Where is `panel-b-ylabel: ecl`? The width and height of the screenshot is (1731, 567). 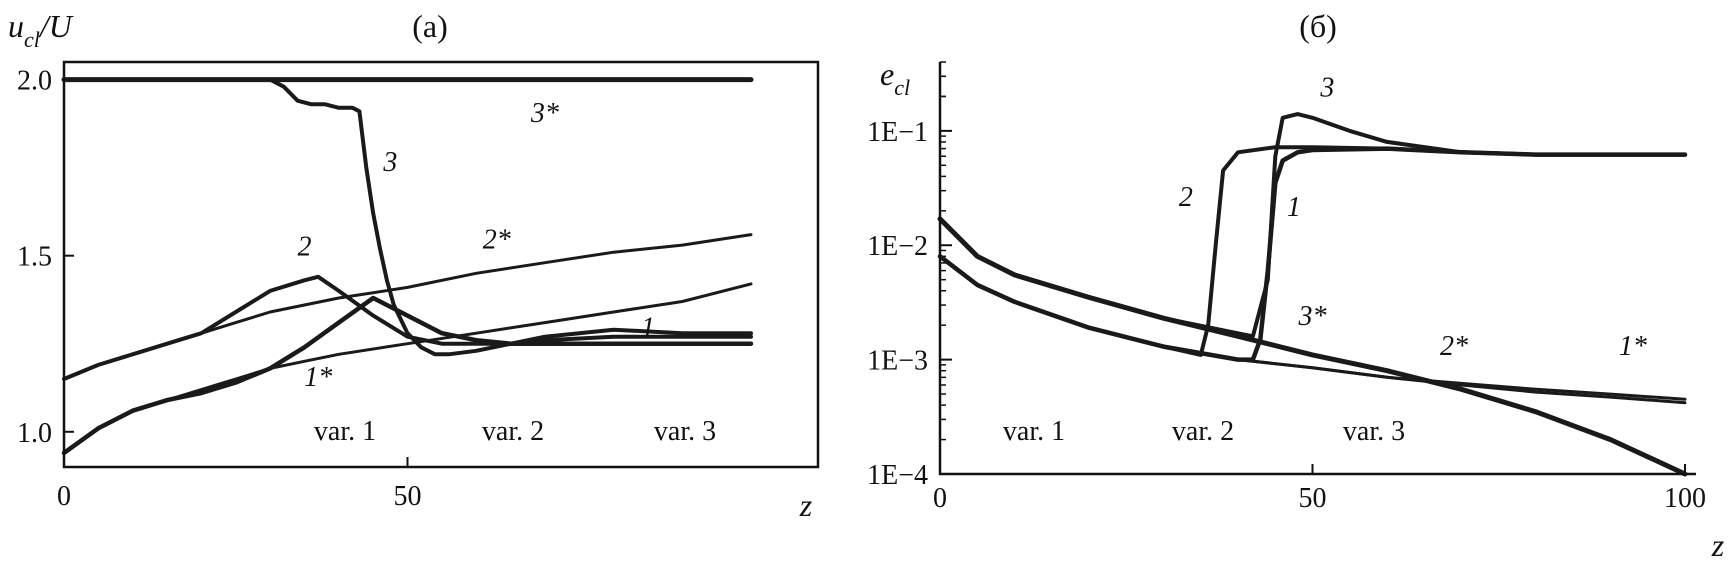 panel-b-ylabel: ecl is located at coordinates (895, 78).